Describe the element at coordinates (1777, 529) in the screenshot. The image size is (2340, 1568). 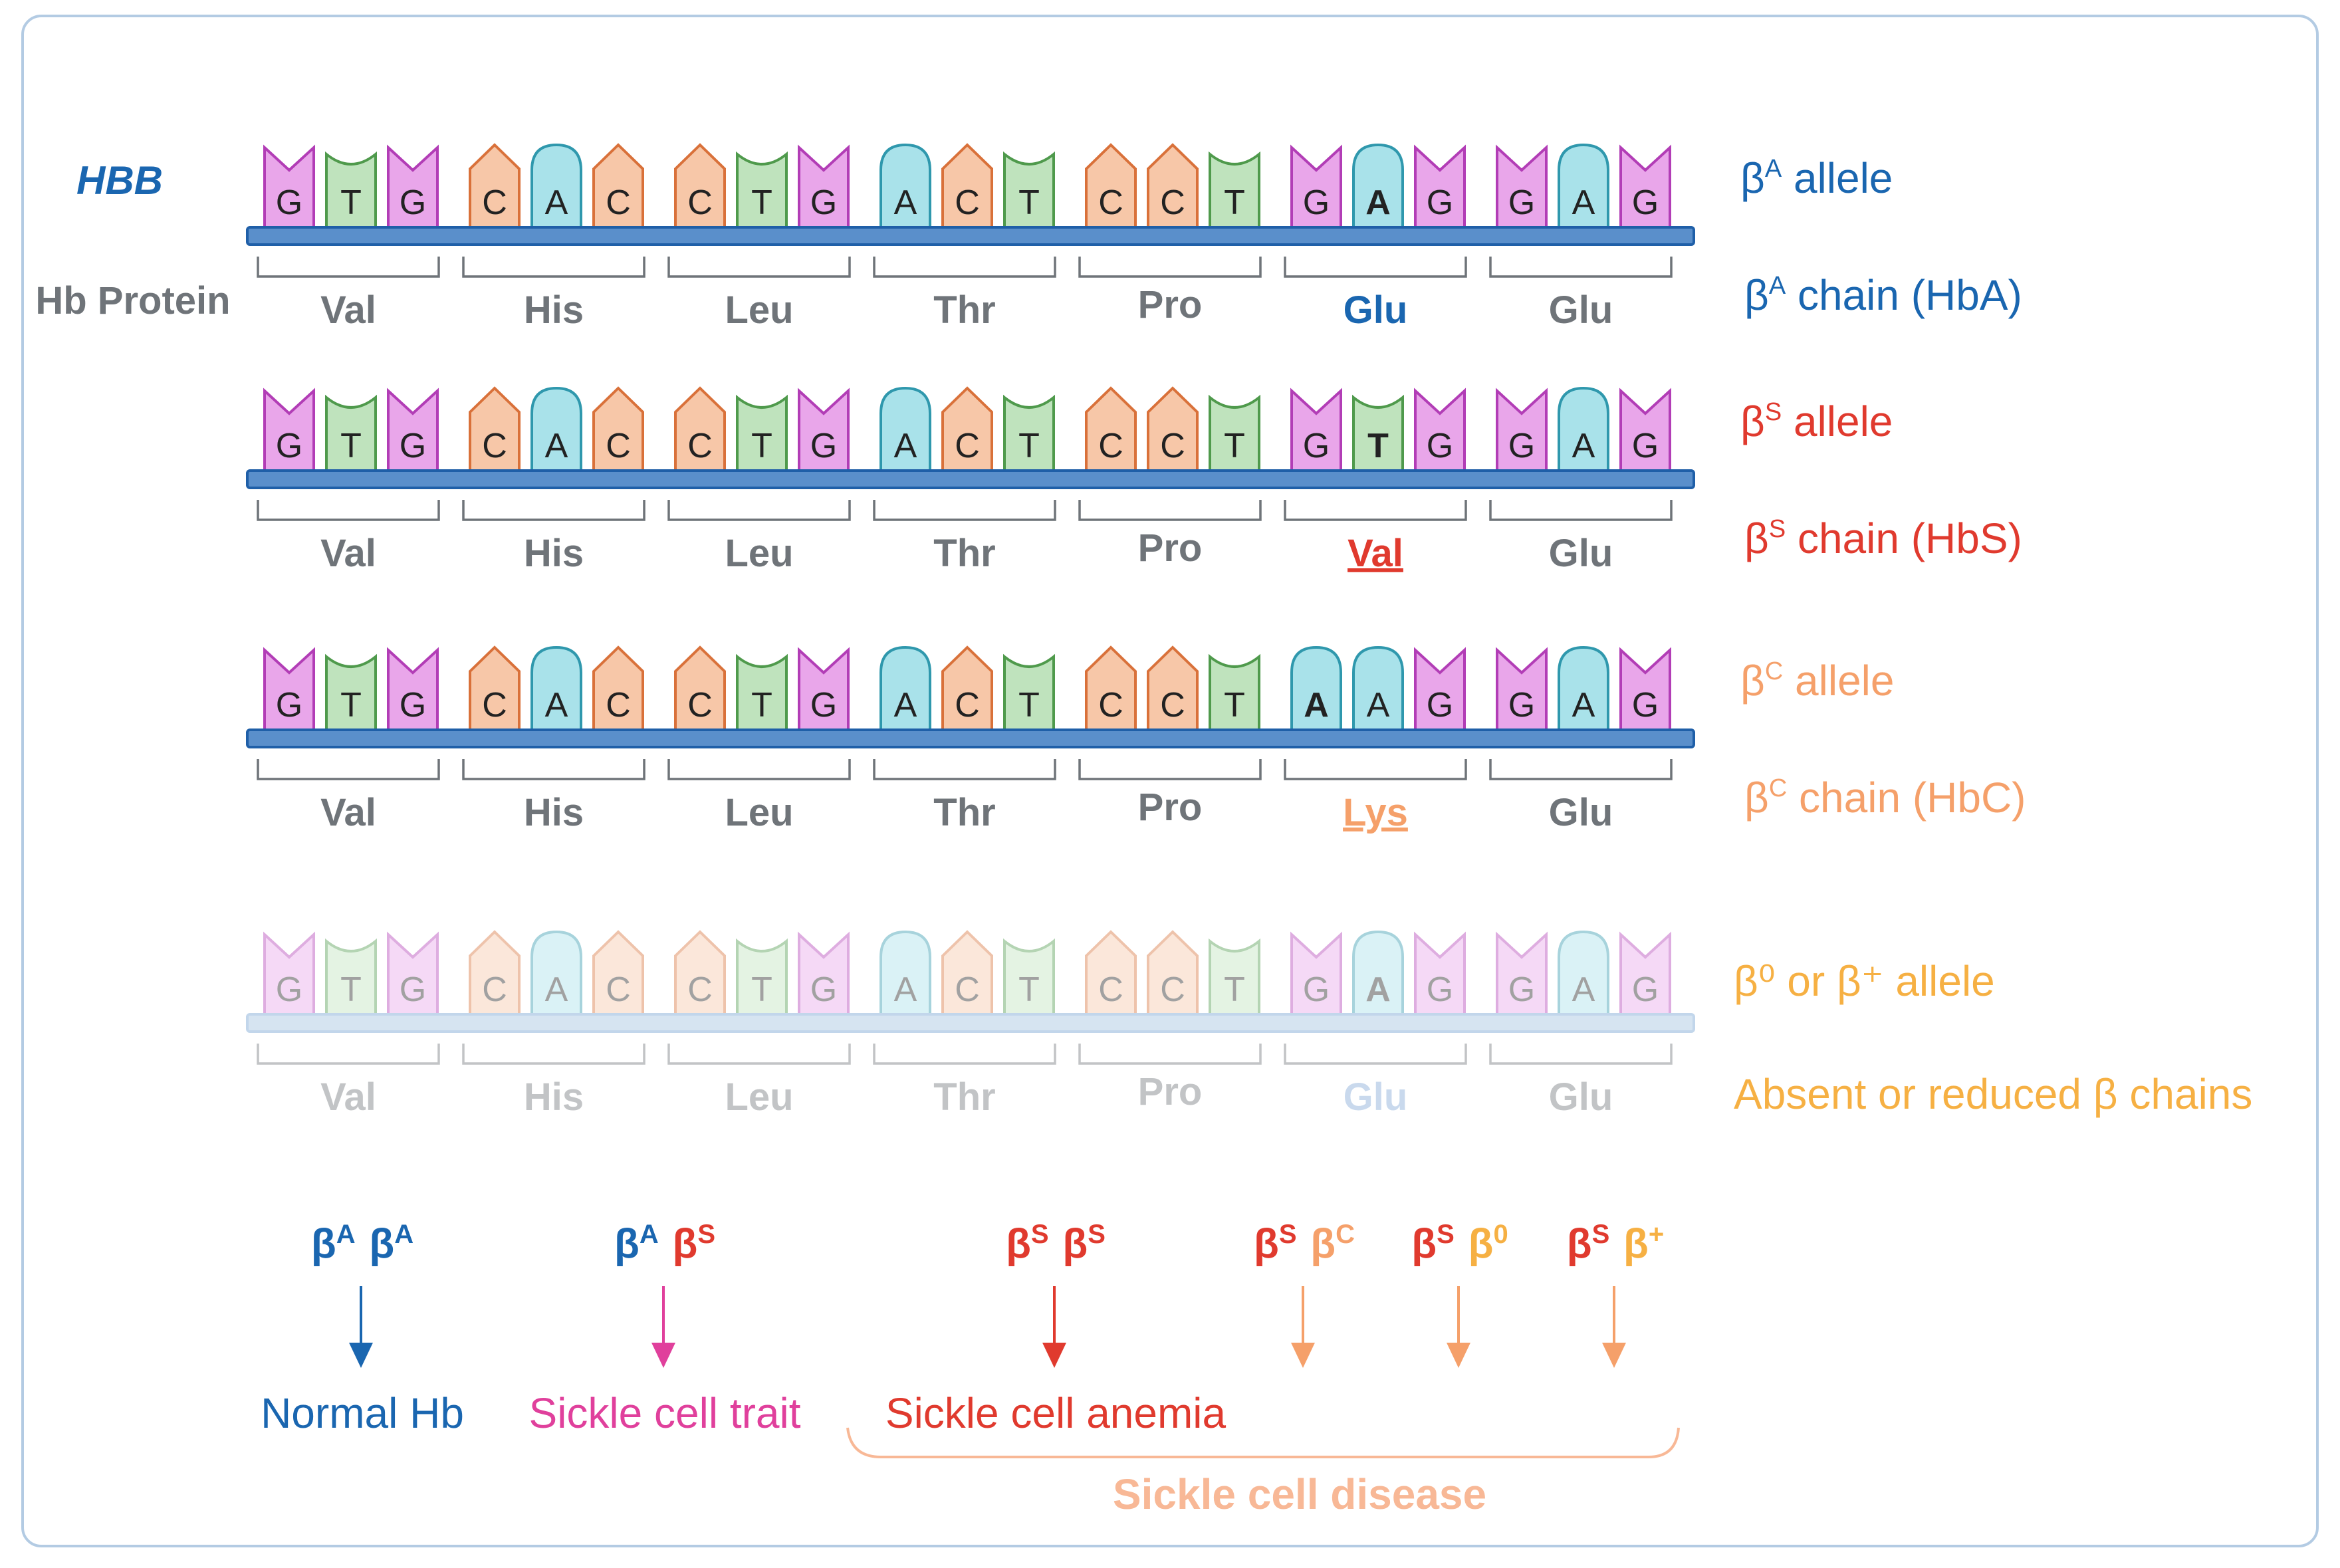
I see `chain-superscript: S` at that location.